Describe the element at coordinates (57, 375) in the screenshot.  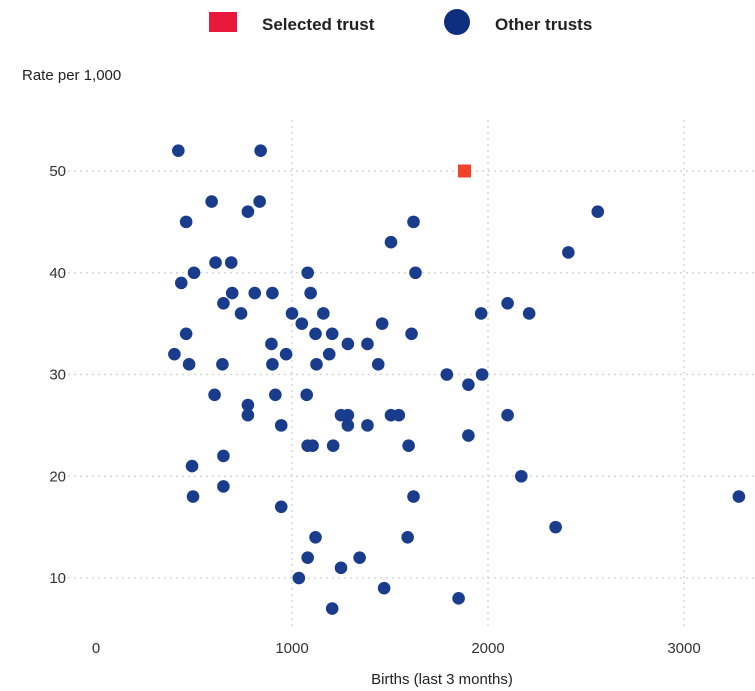
I see `y-tick-label-30: 30` at that location.